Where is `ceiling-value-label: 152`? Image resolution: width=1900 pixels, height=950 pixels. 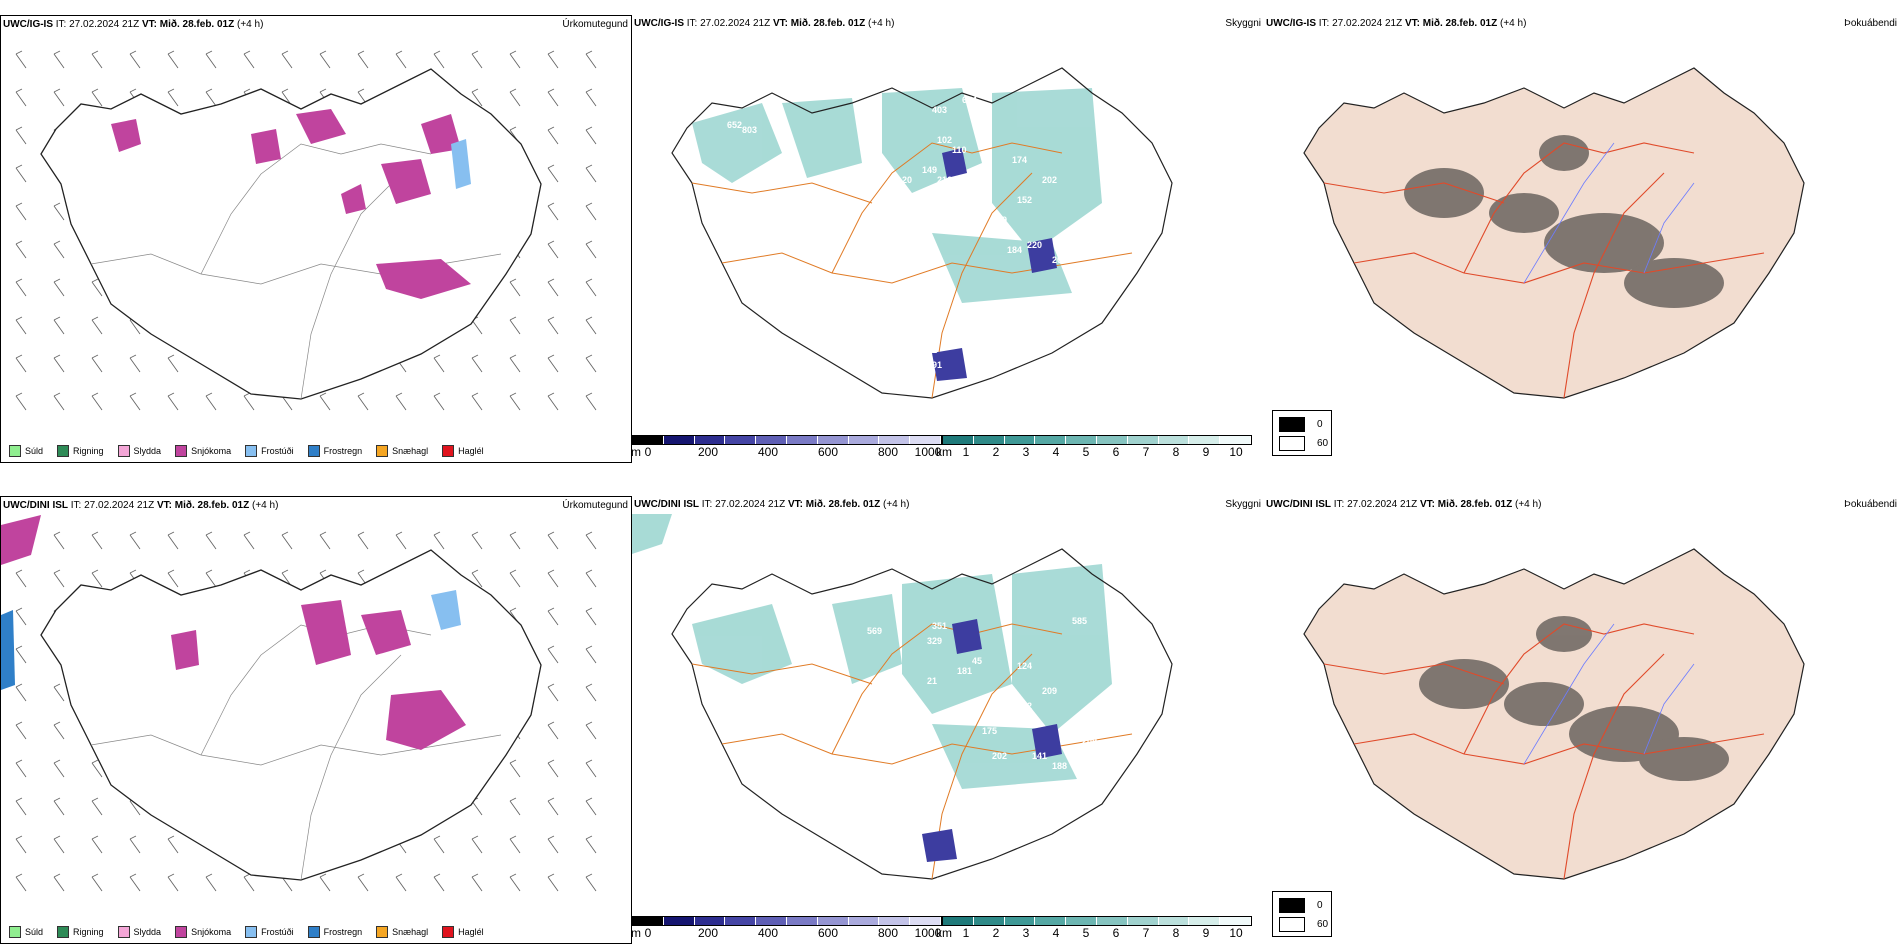 ceiling-value-label: 152 is located at coordinates (1024, 200).